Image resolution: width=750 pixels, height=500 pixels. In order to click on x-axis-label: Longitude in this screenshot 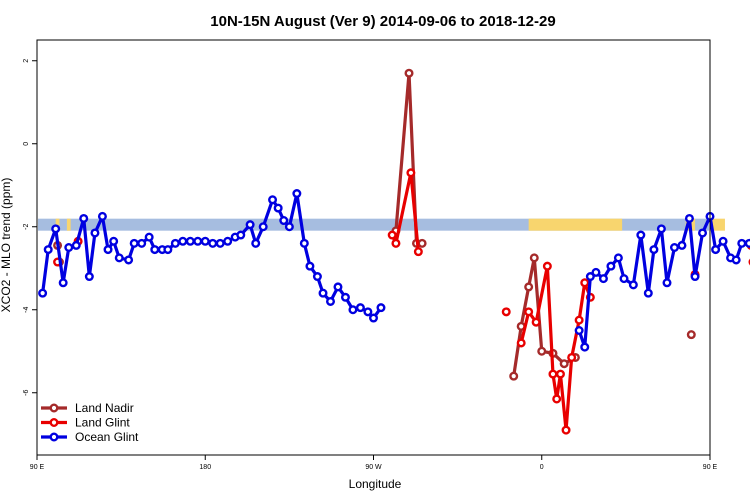, I will do `click(375, 484)`.